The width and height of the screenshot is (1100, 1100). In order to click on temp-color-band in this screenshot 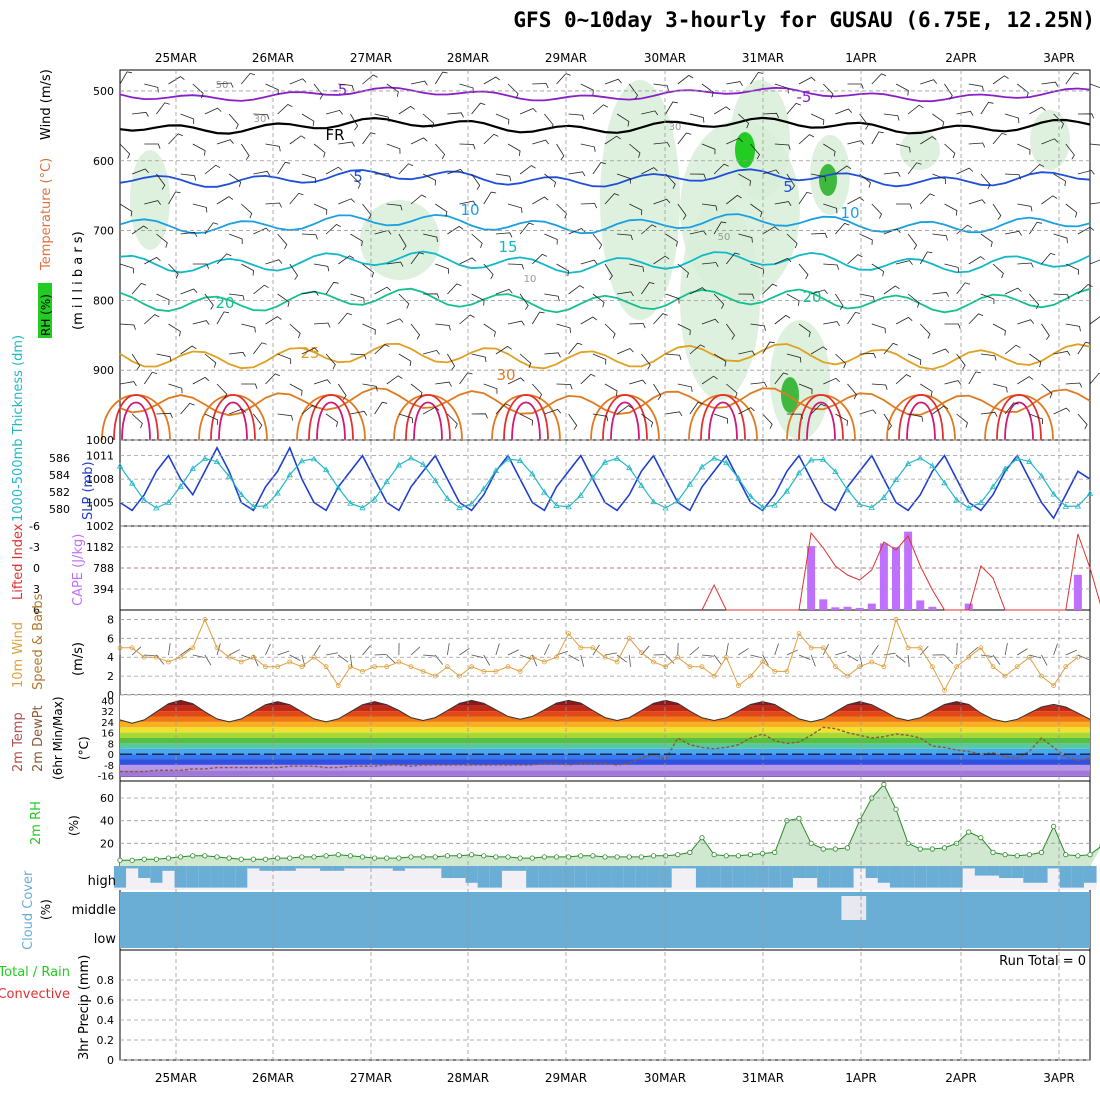, I will do `click(605, 776)`.